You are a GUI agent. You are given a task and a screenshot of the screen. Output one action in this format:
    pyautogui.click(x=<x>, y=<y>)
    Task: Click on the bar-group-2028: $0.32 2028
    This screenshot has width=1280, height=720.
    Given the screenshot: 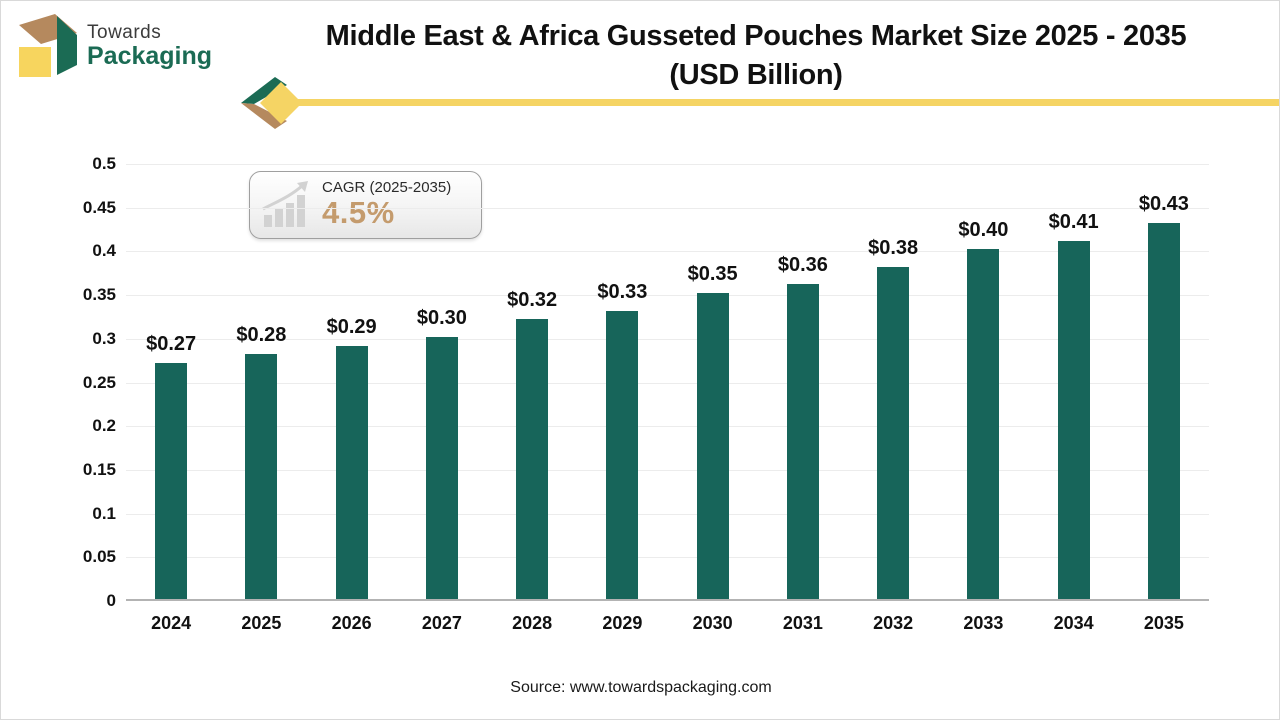 What is the action you would take?
    pyautogui.click(x=532, y=398)
    